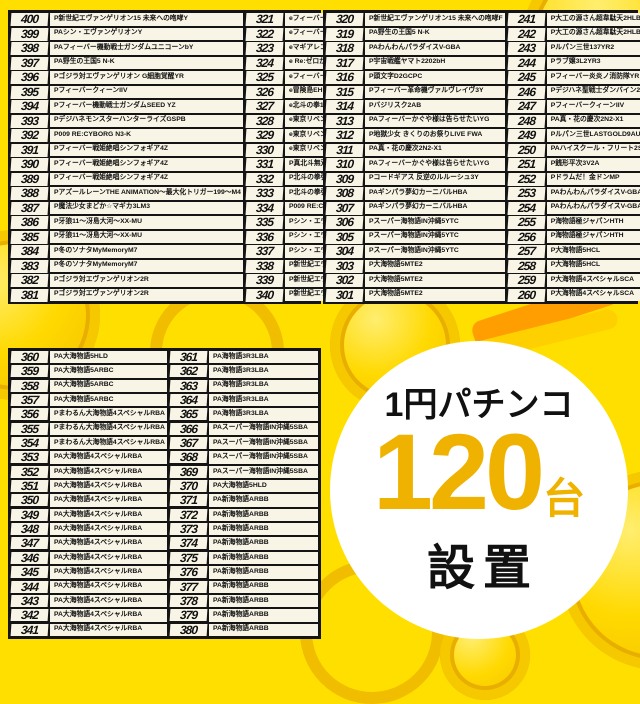 This screenshot has height=704, width=640. What do you see at coordinates (146, 135) in the screenshot?
I see `machine-name: P009 RE:CYBORG N3-K` at bounding box center [146, 135].